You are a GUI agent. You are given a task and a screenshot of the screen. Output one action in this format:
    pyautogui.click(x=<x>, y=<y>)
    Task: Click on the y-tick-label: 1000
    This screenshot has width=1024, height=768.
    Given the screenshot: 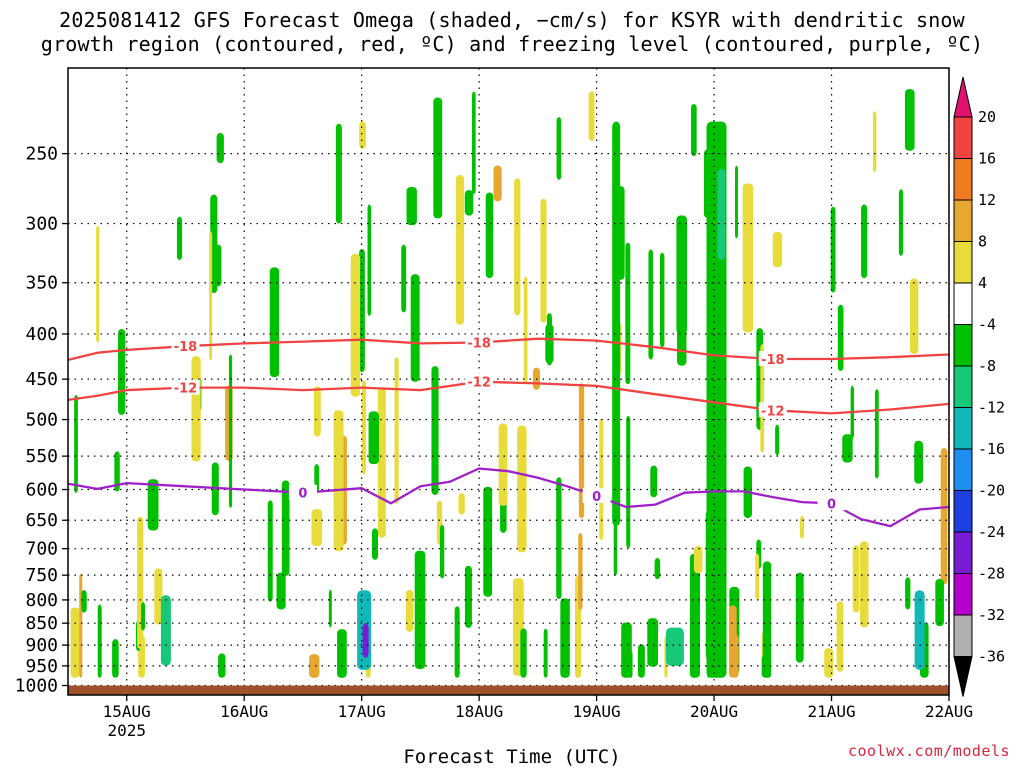 What is the action you would take?
    pyautogui.click(x=36, y=686)
    